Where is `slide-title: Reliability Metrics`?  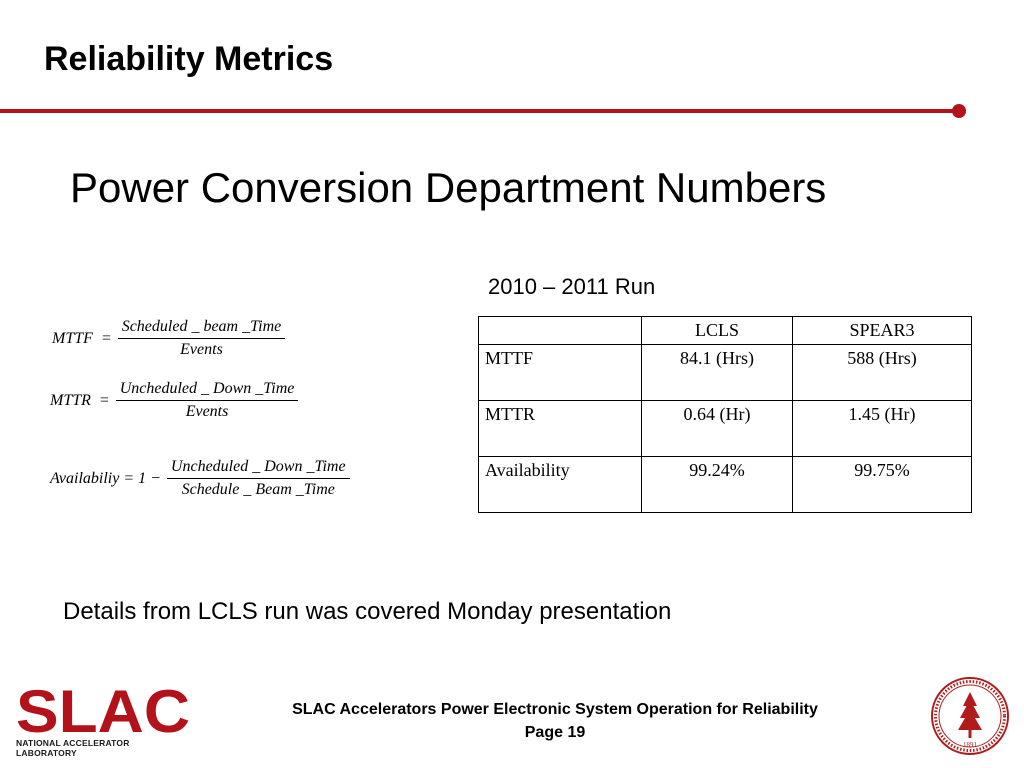
slide-title: Reliability Metrics is located at coordinates (189, 59).